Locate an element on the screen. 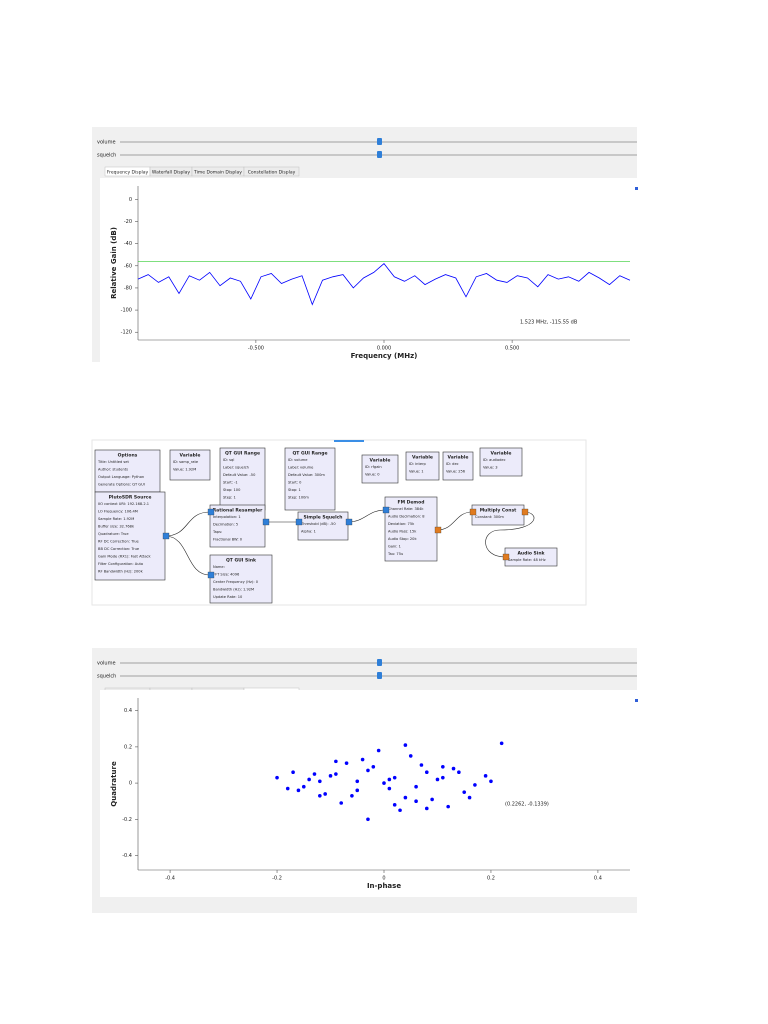  block-title: Options is located at coordinates (128, 456).